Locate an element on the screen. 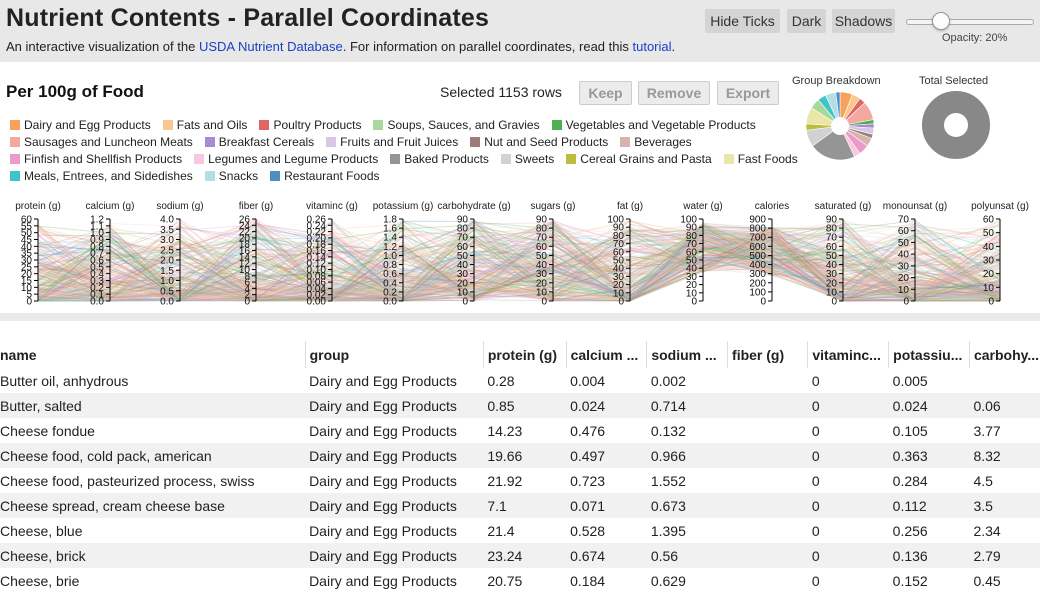 The height and width of the screenshot is (593, 1040). legend-item-restaurant-foods: Restaurant Foods is located at coordinates (325, 175).